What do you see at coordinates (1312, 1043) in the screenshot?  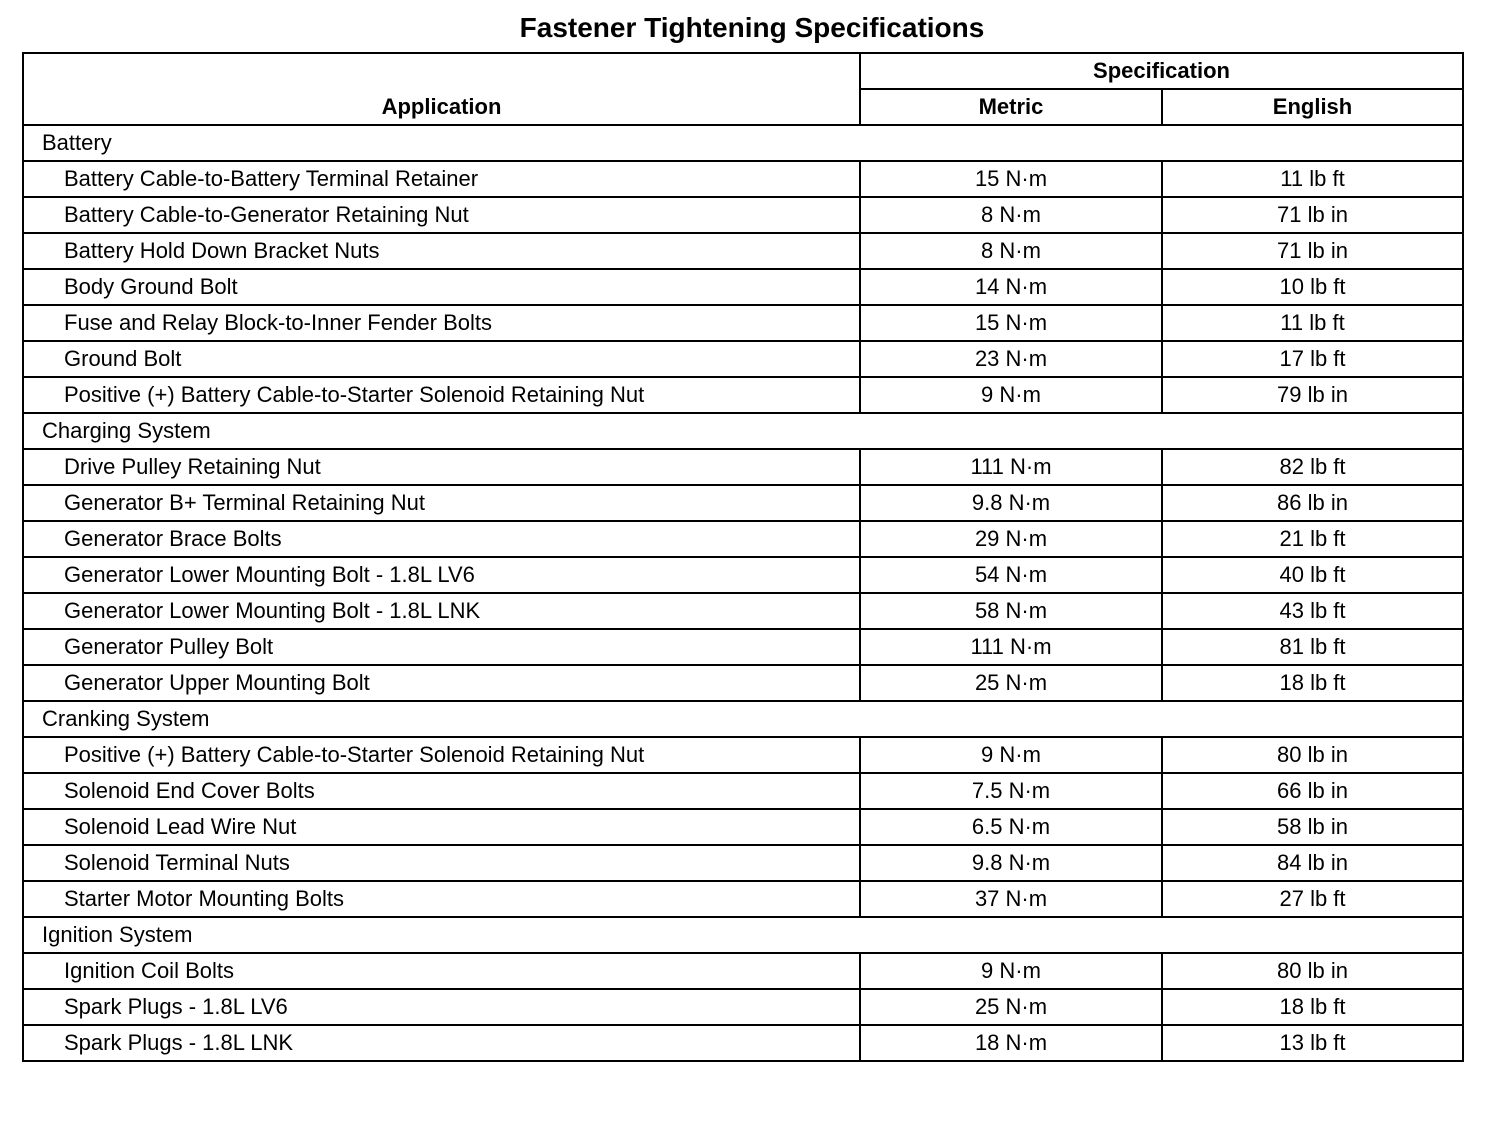 I see `english-value: 13 lb ft` at bounding box center [1312, 1043].